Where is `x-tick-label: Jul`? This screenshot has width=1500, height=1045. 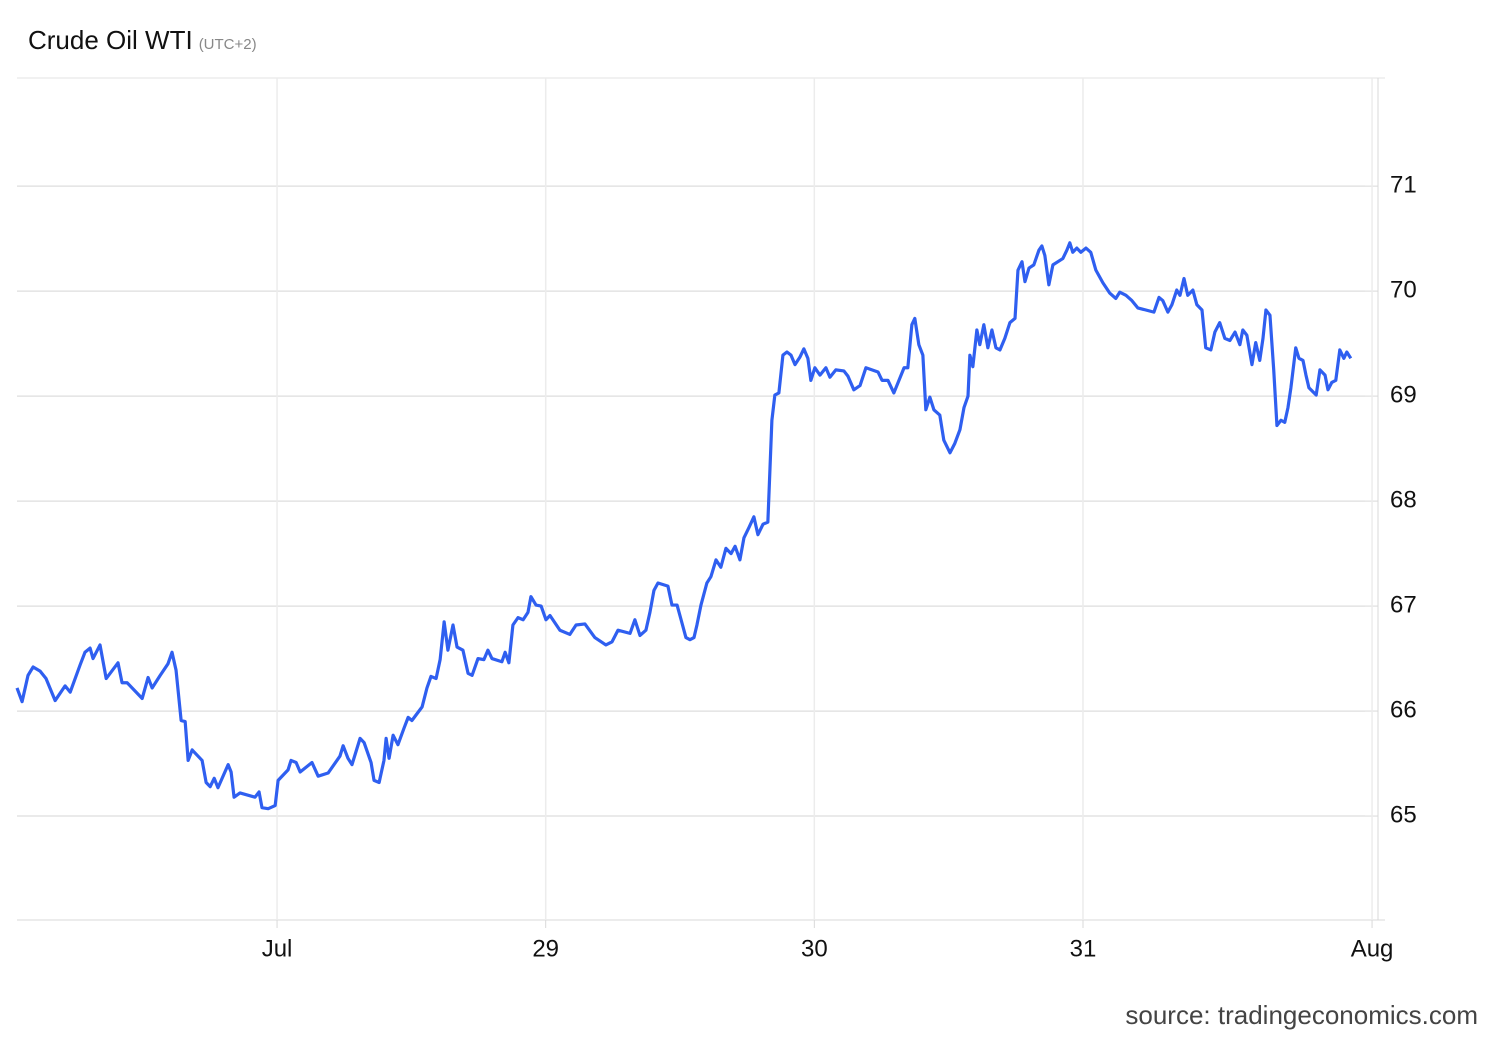 x-tick-label: Jul is located at coordinates (277, 948).